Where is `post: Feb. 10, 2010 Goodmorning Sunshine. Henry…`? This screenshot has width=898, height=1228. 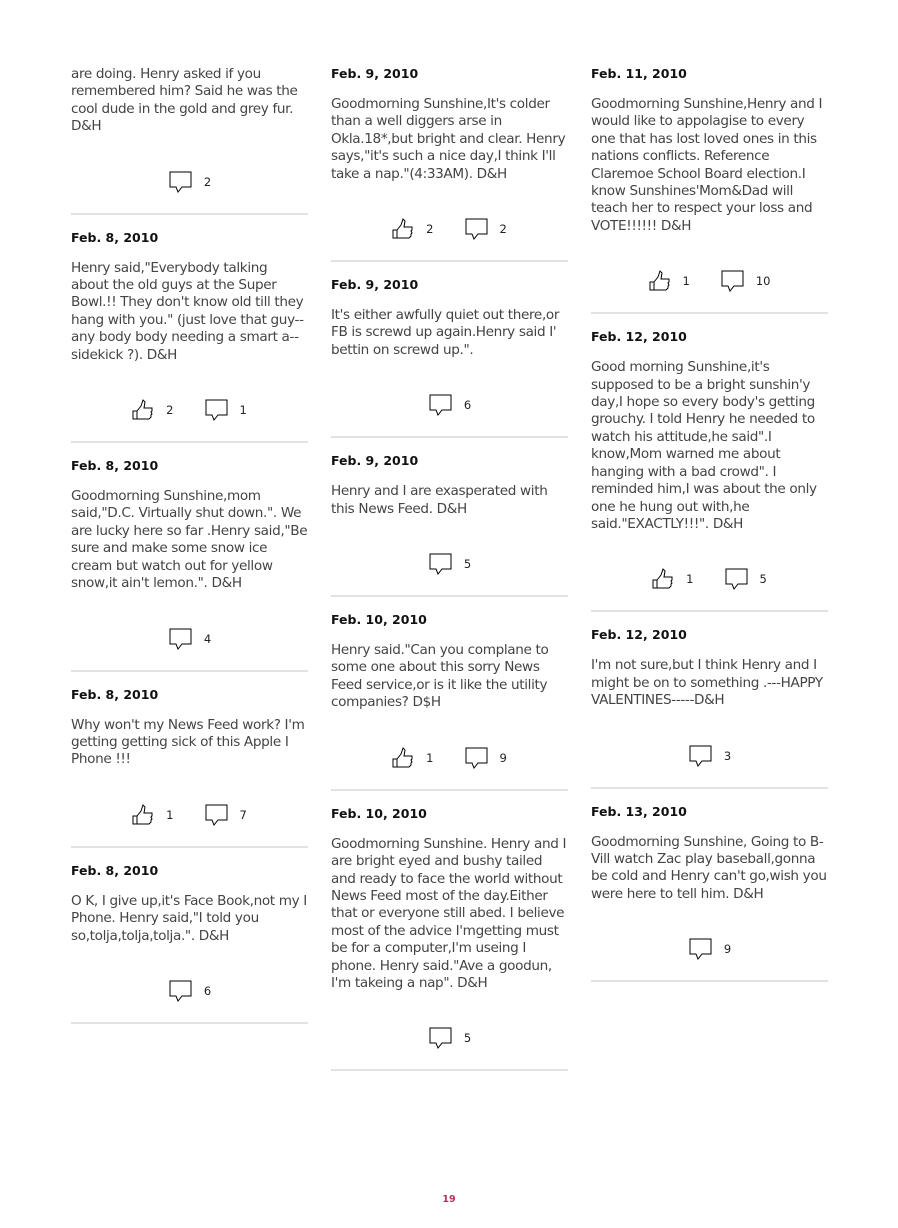 post: Feb. 10, 2010 Goodmorning Sunshine. Henry… is located at coordinates (449, 931).